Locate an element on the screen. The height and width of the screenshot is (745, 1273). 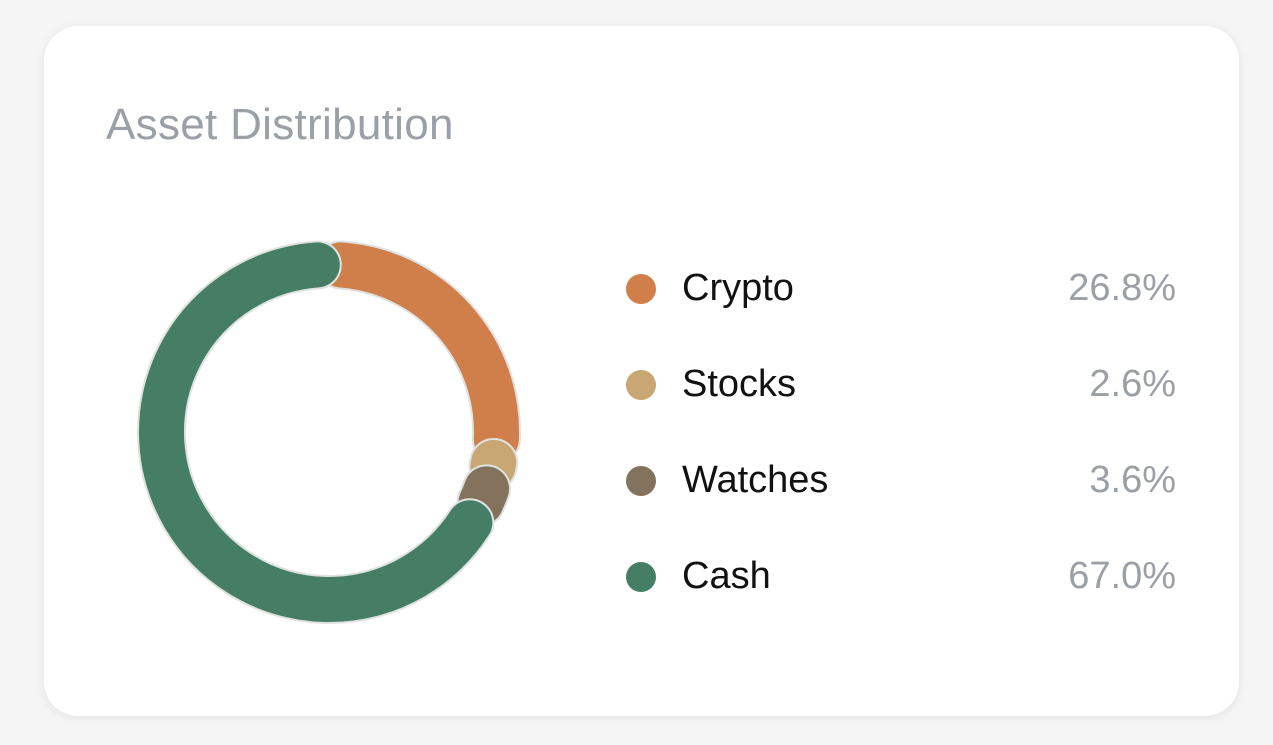
donut-slice-watches is located at coordinates (484, 495).